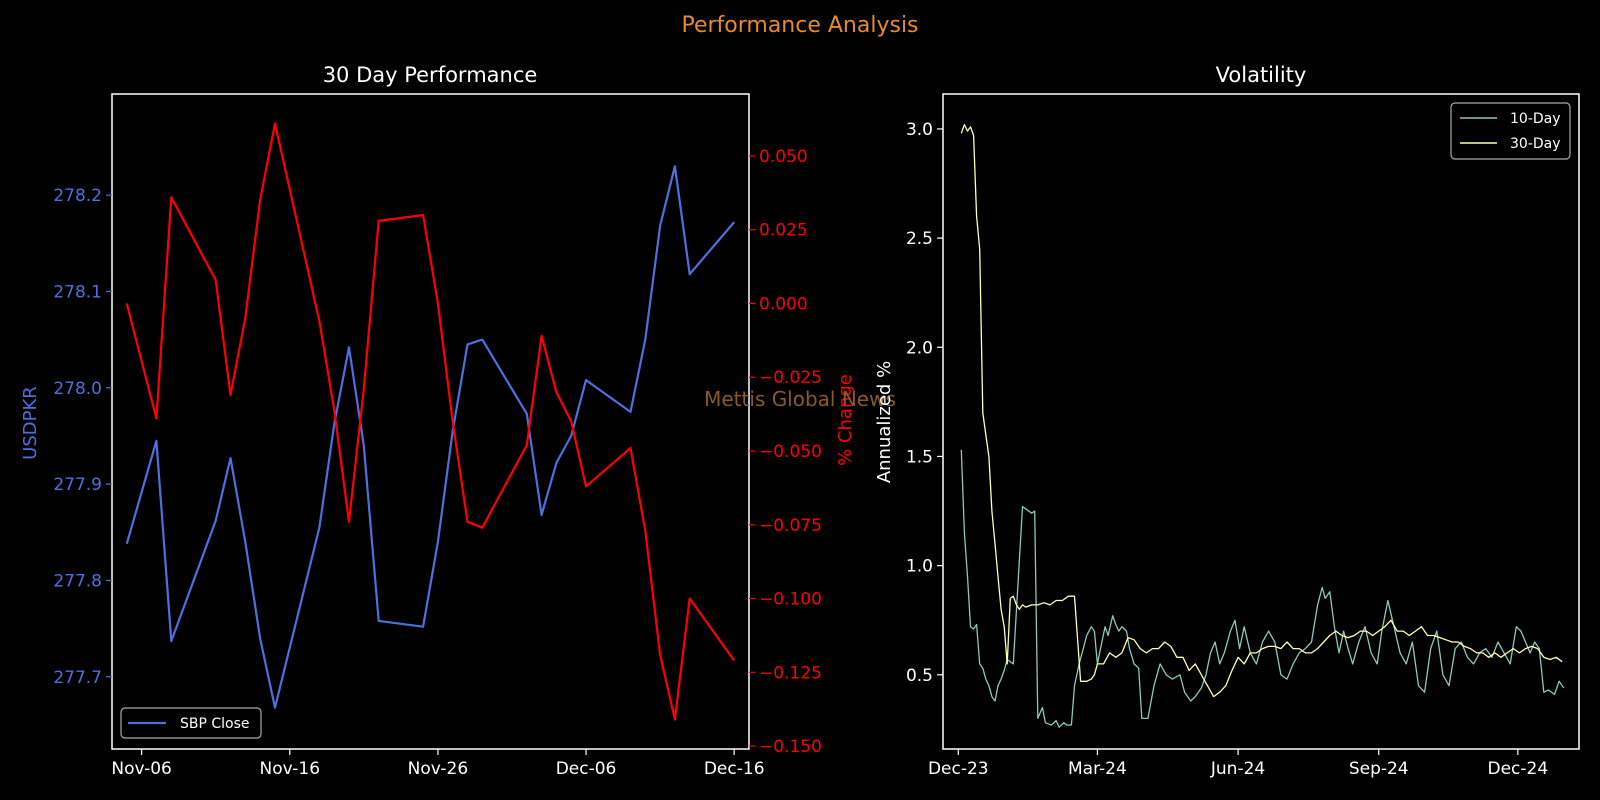  I want to click on y-right-tick-label: 0.000, so click(783, 304).